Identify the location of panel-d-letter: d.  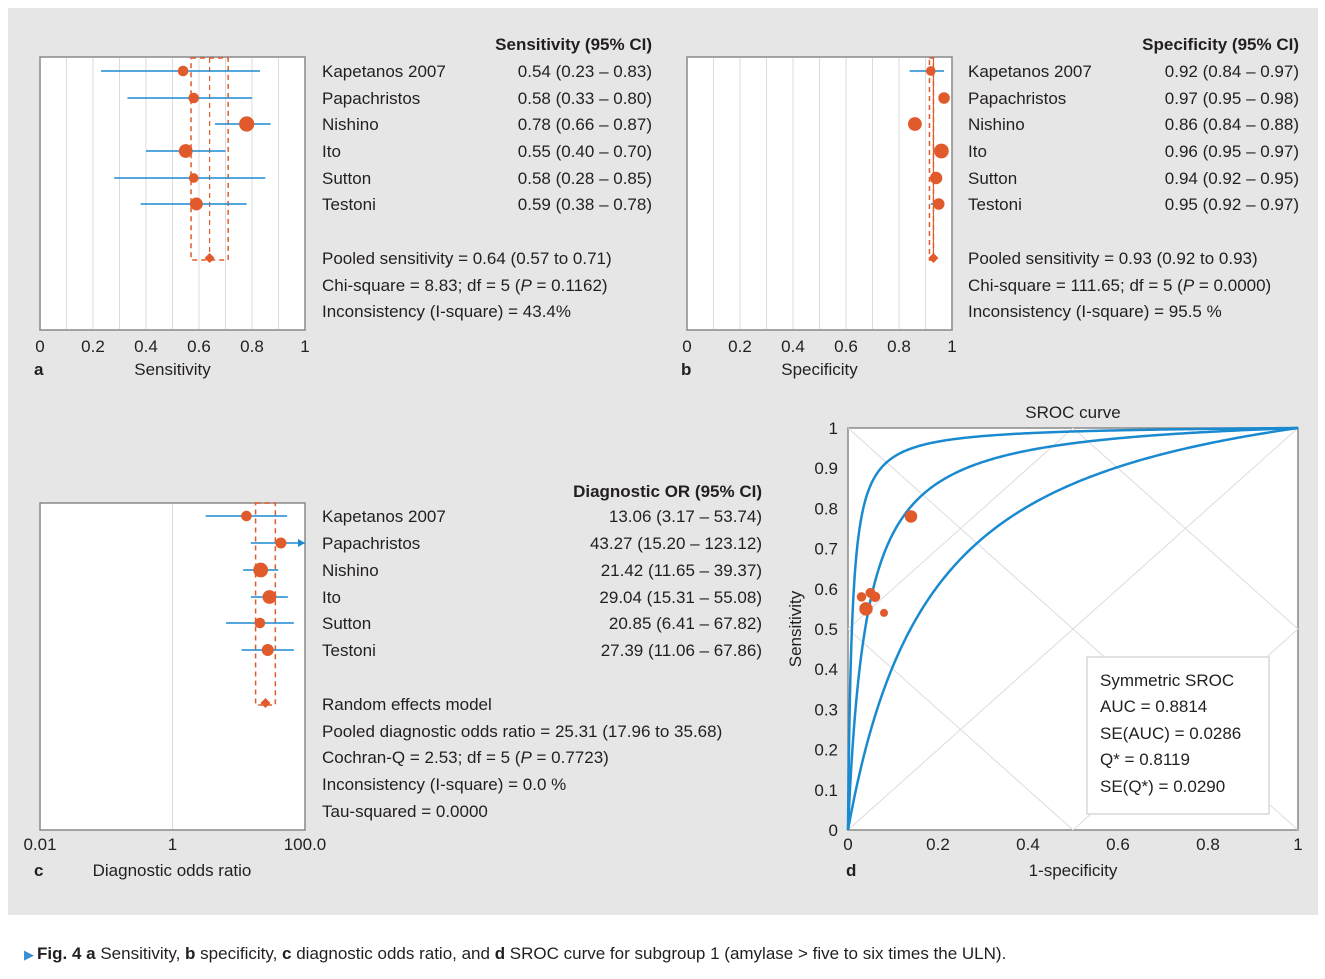
(851, 870).